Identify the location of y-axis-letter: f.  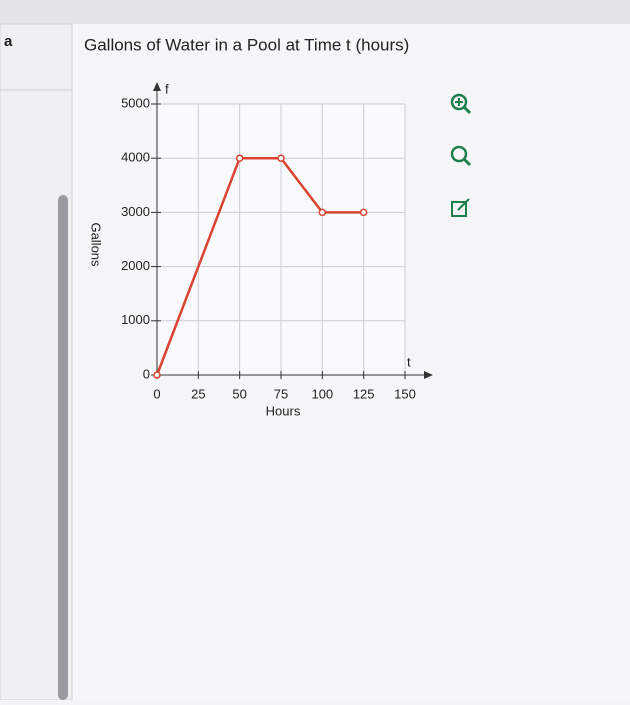
(167, 88).